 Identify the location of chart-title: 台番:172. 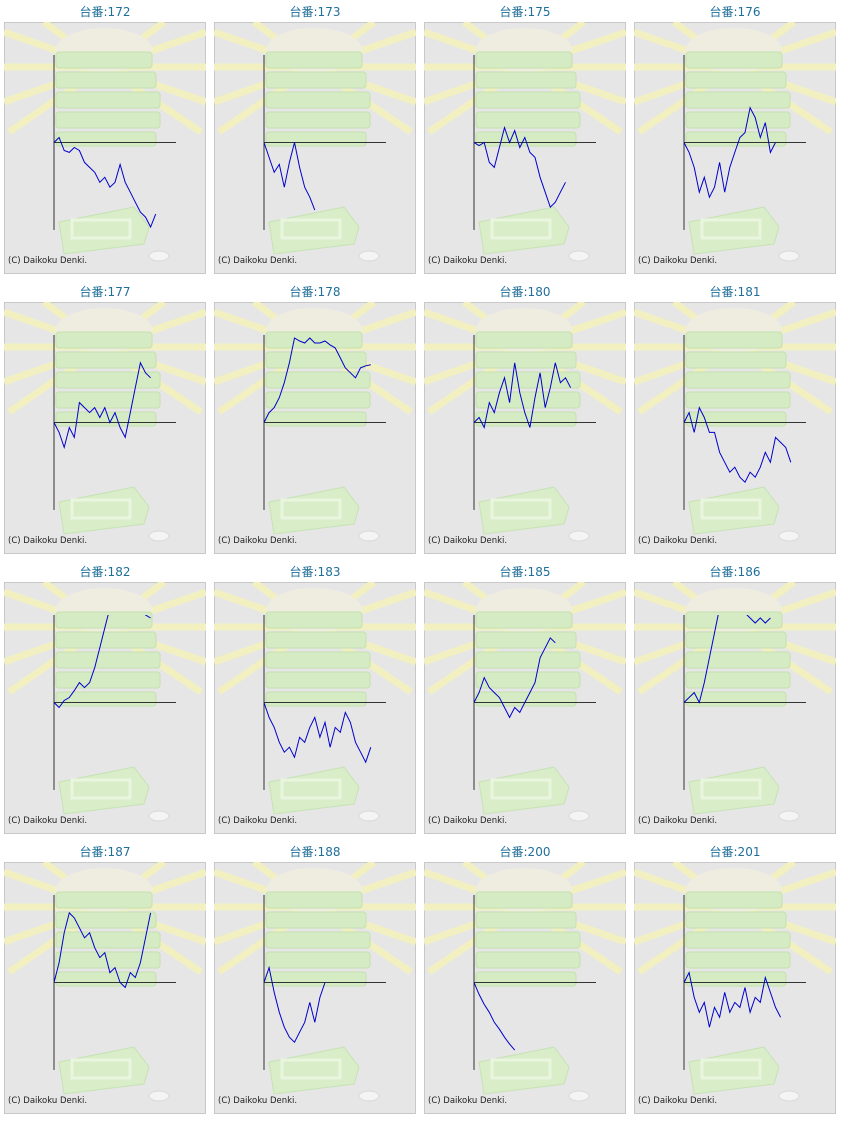
(105, 11).